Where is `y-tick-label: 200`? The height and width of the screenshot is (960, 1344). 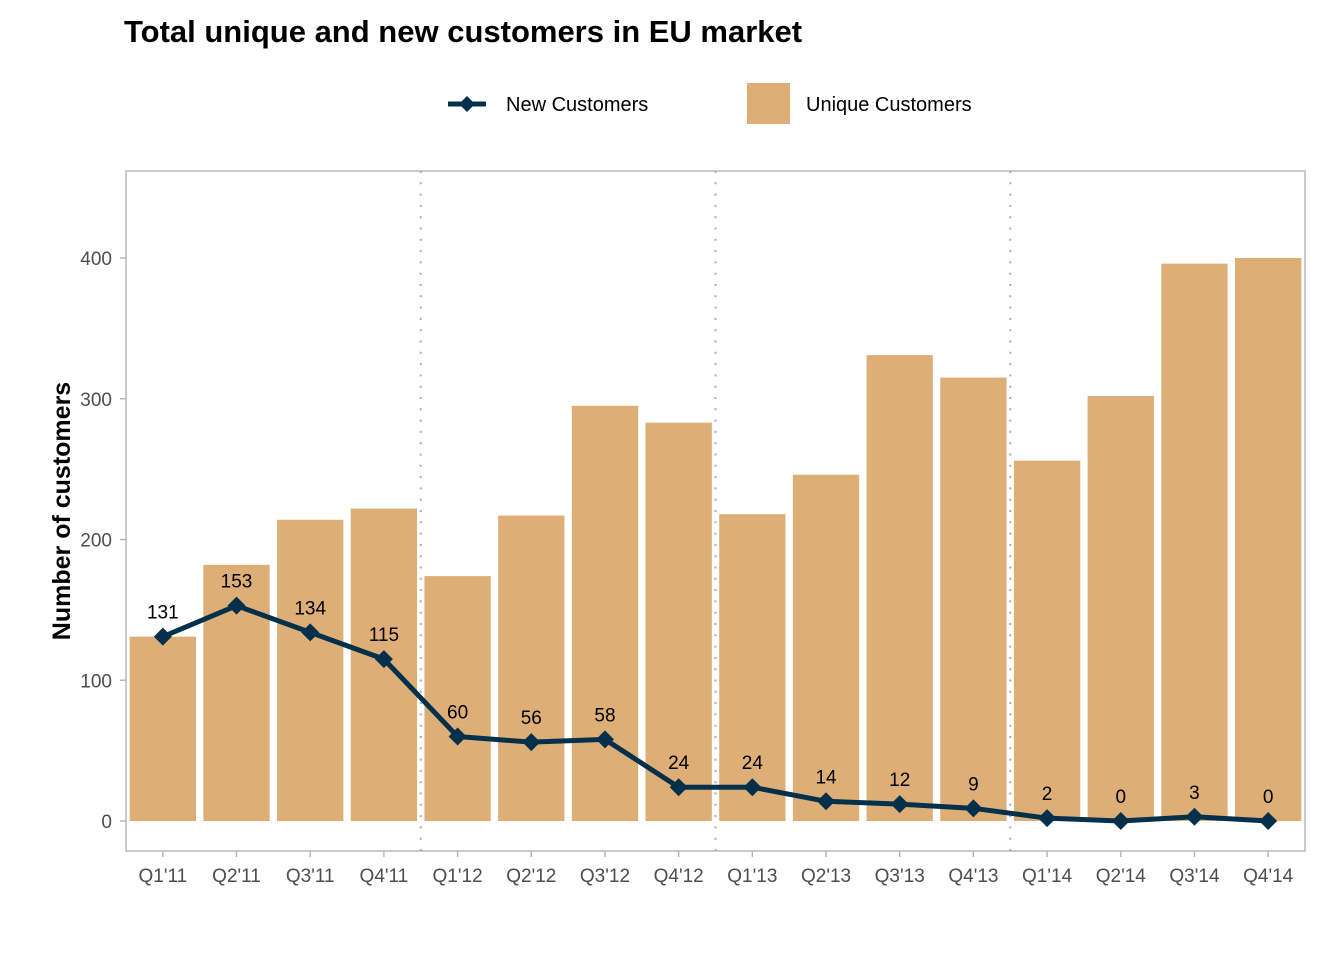 y-tick-label: 200 is located at coordinates (96, 541).